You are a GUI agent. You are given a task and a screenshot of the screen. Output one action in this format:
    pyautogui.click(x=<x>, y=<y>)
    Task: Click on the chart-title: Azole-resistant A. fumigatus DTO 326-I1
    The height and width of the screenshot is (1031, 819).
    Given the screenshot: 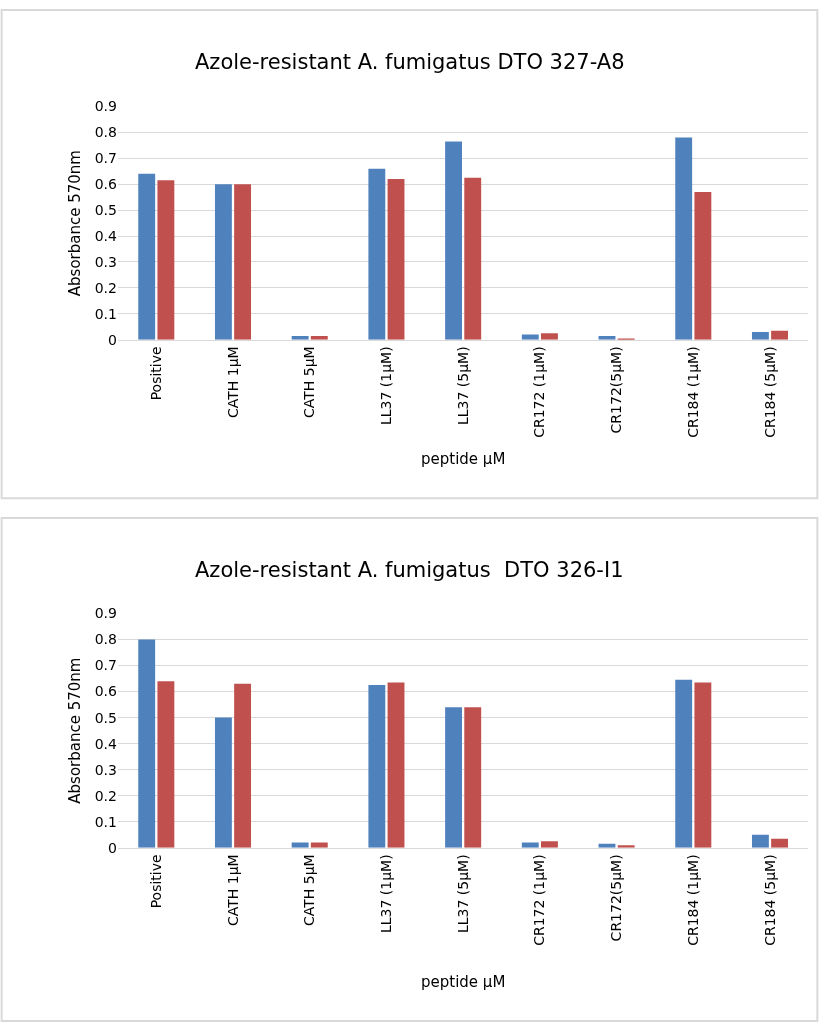 What is the action you would take?
    pyautogui.click(x=409, y=570)
    